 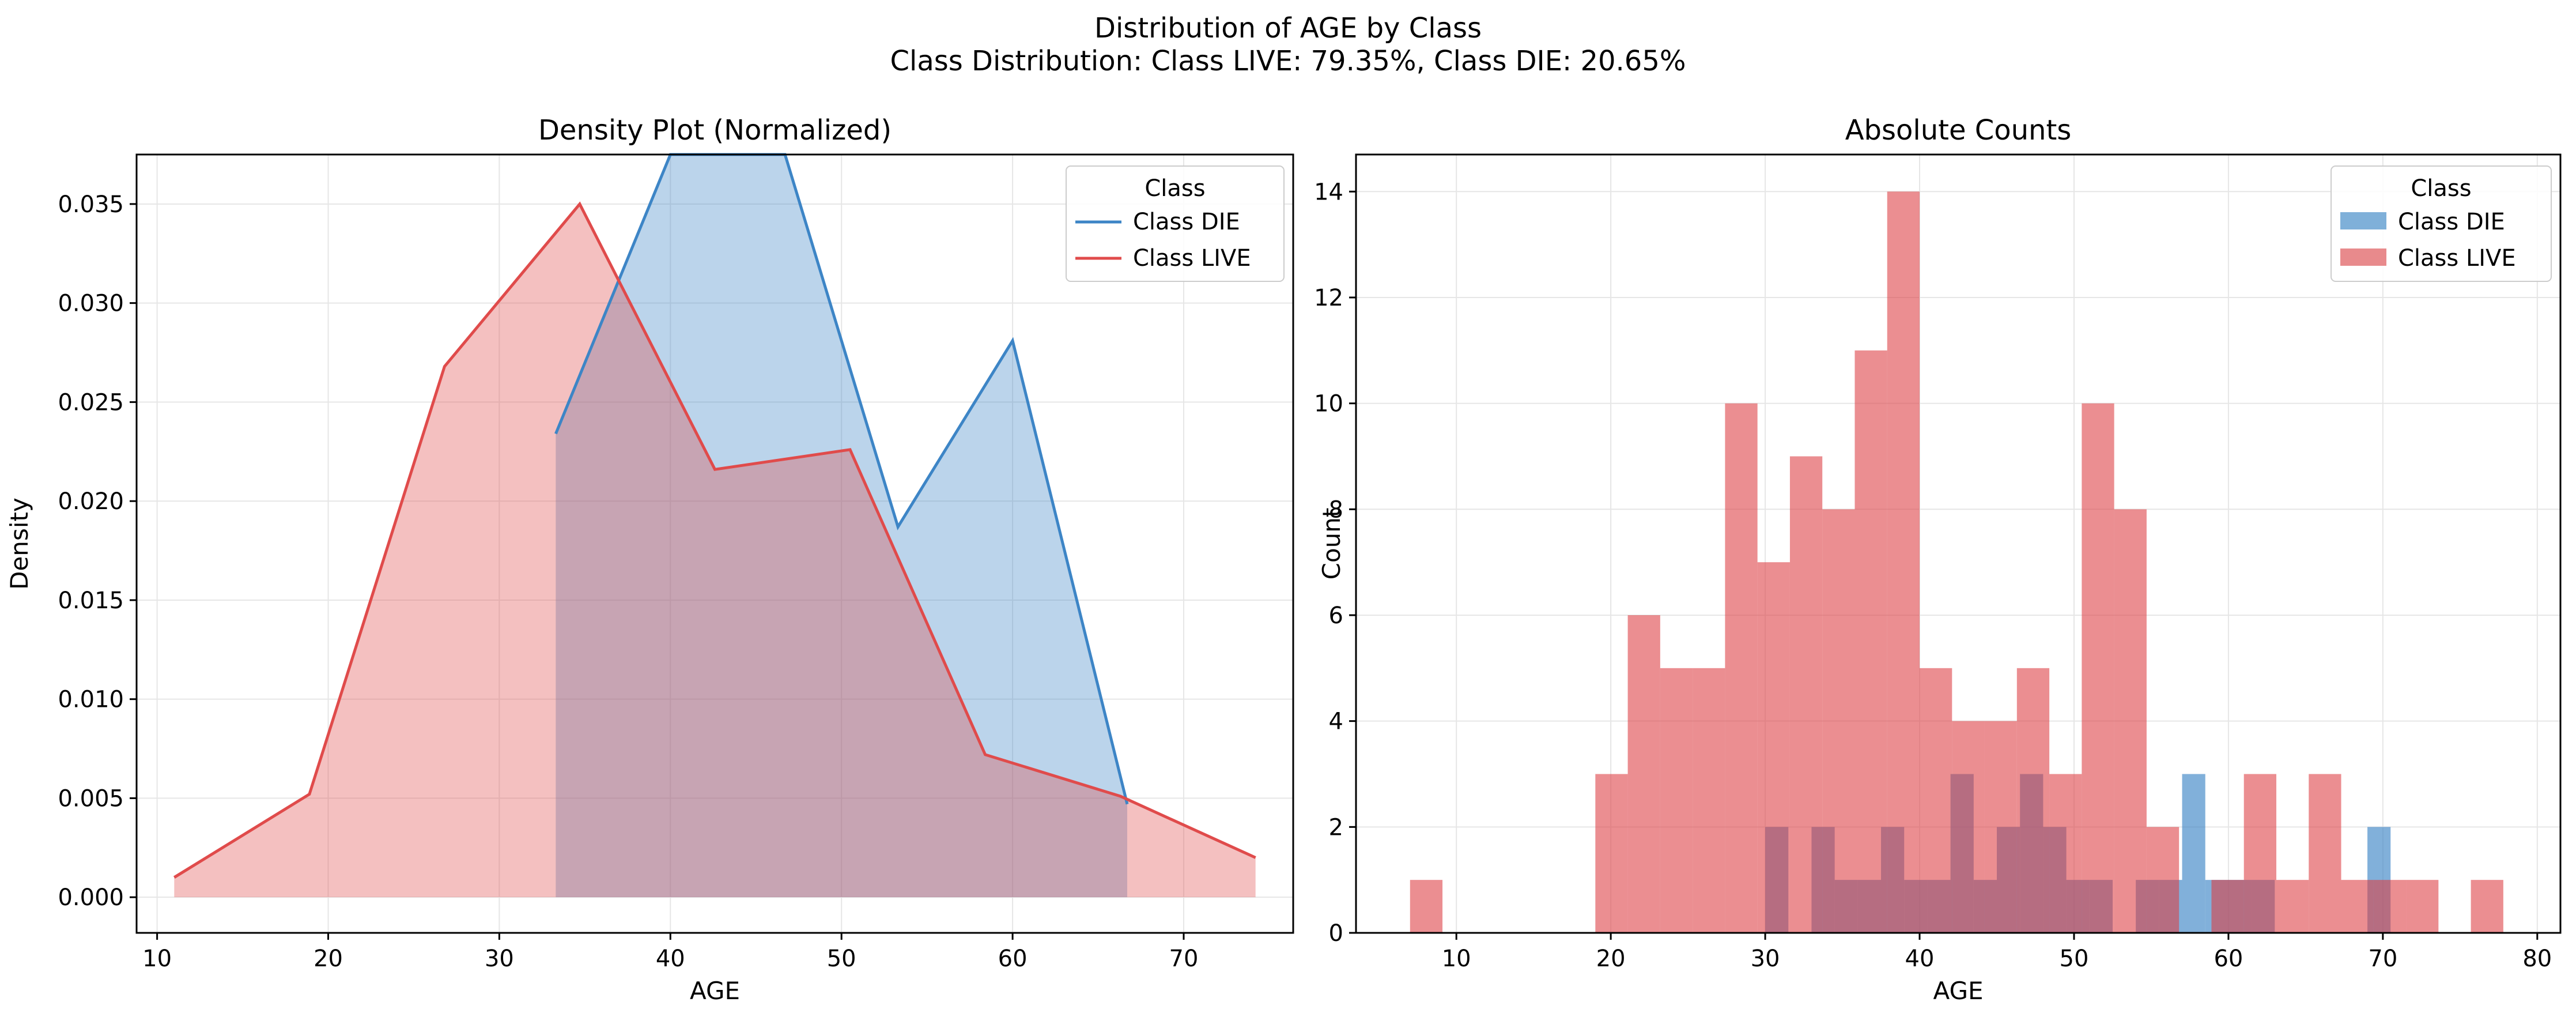 I want to click on p1-legend-label: Class LIVE, so click(x=2457, y=258).